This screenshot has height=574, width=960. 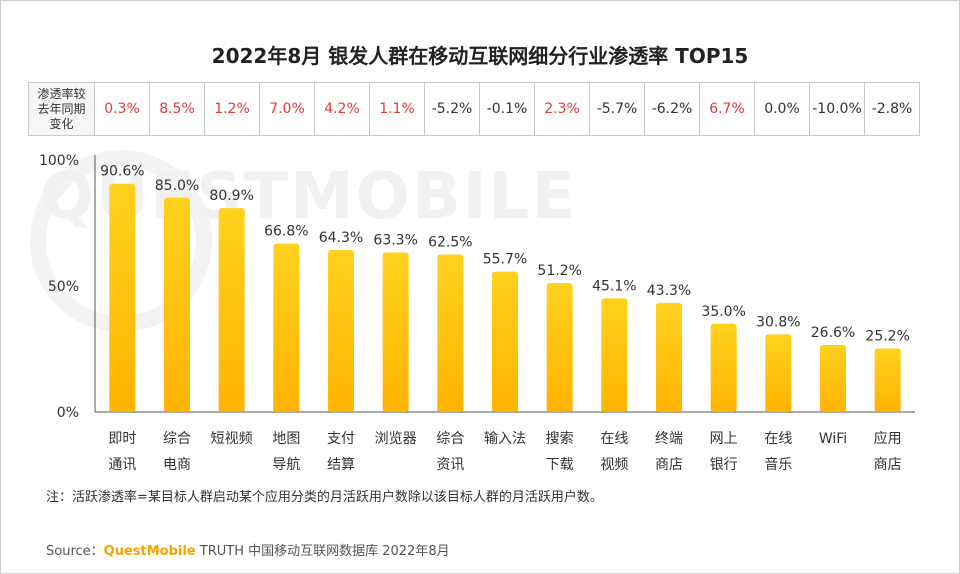 I want to click on x-tick-label: 结算, so click(x=341, y=465).